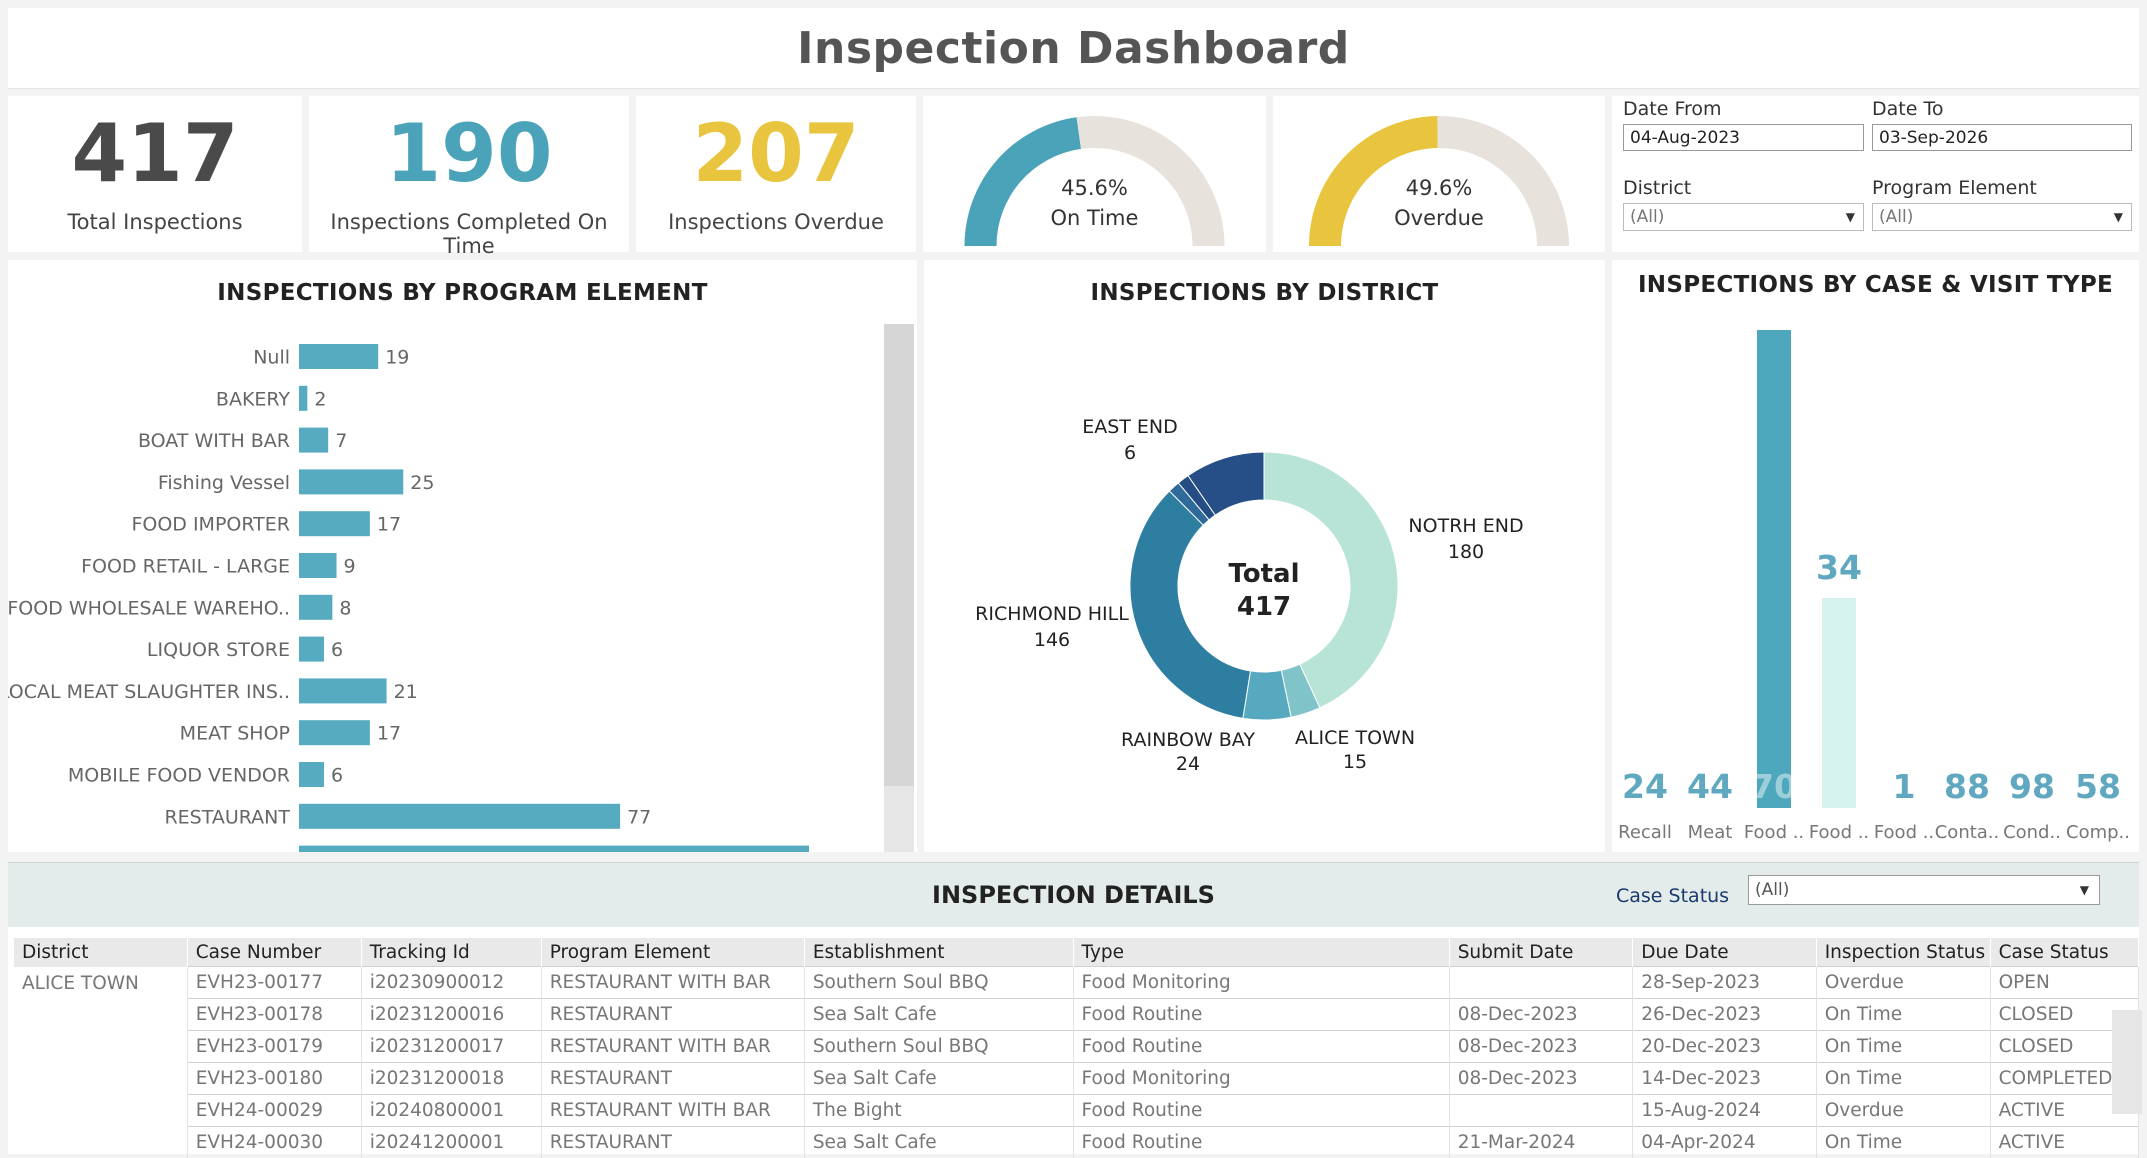  I want to click on table-cell: i20231200017, so click(451, 1047).